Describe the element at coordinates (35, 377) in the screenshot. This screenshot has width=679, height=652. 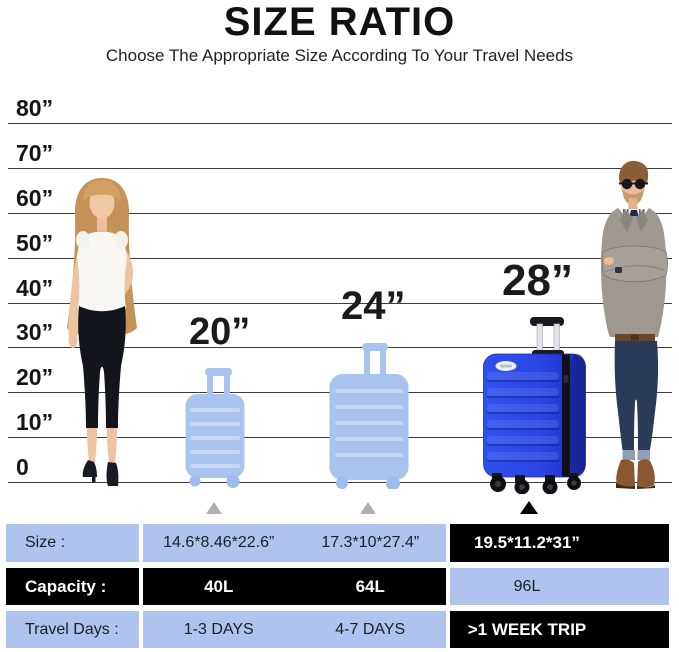
I see `y-tick-label: 20”` at that location.